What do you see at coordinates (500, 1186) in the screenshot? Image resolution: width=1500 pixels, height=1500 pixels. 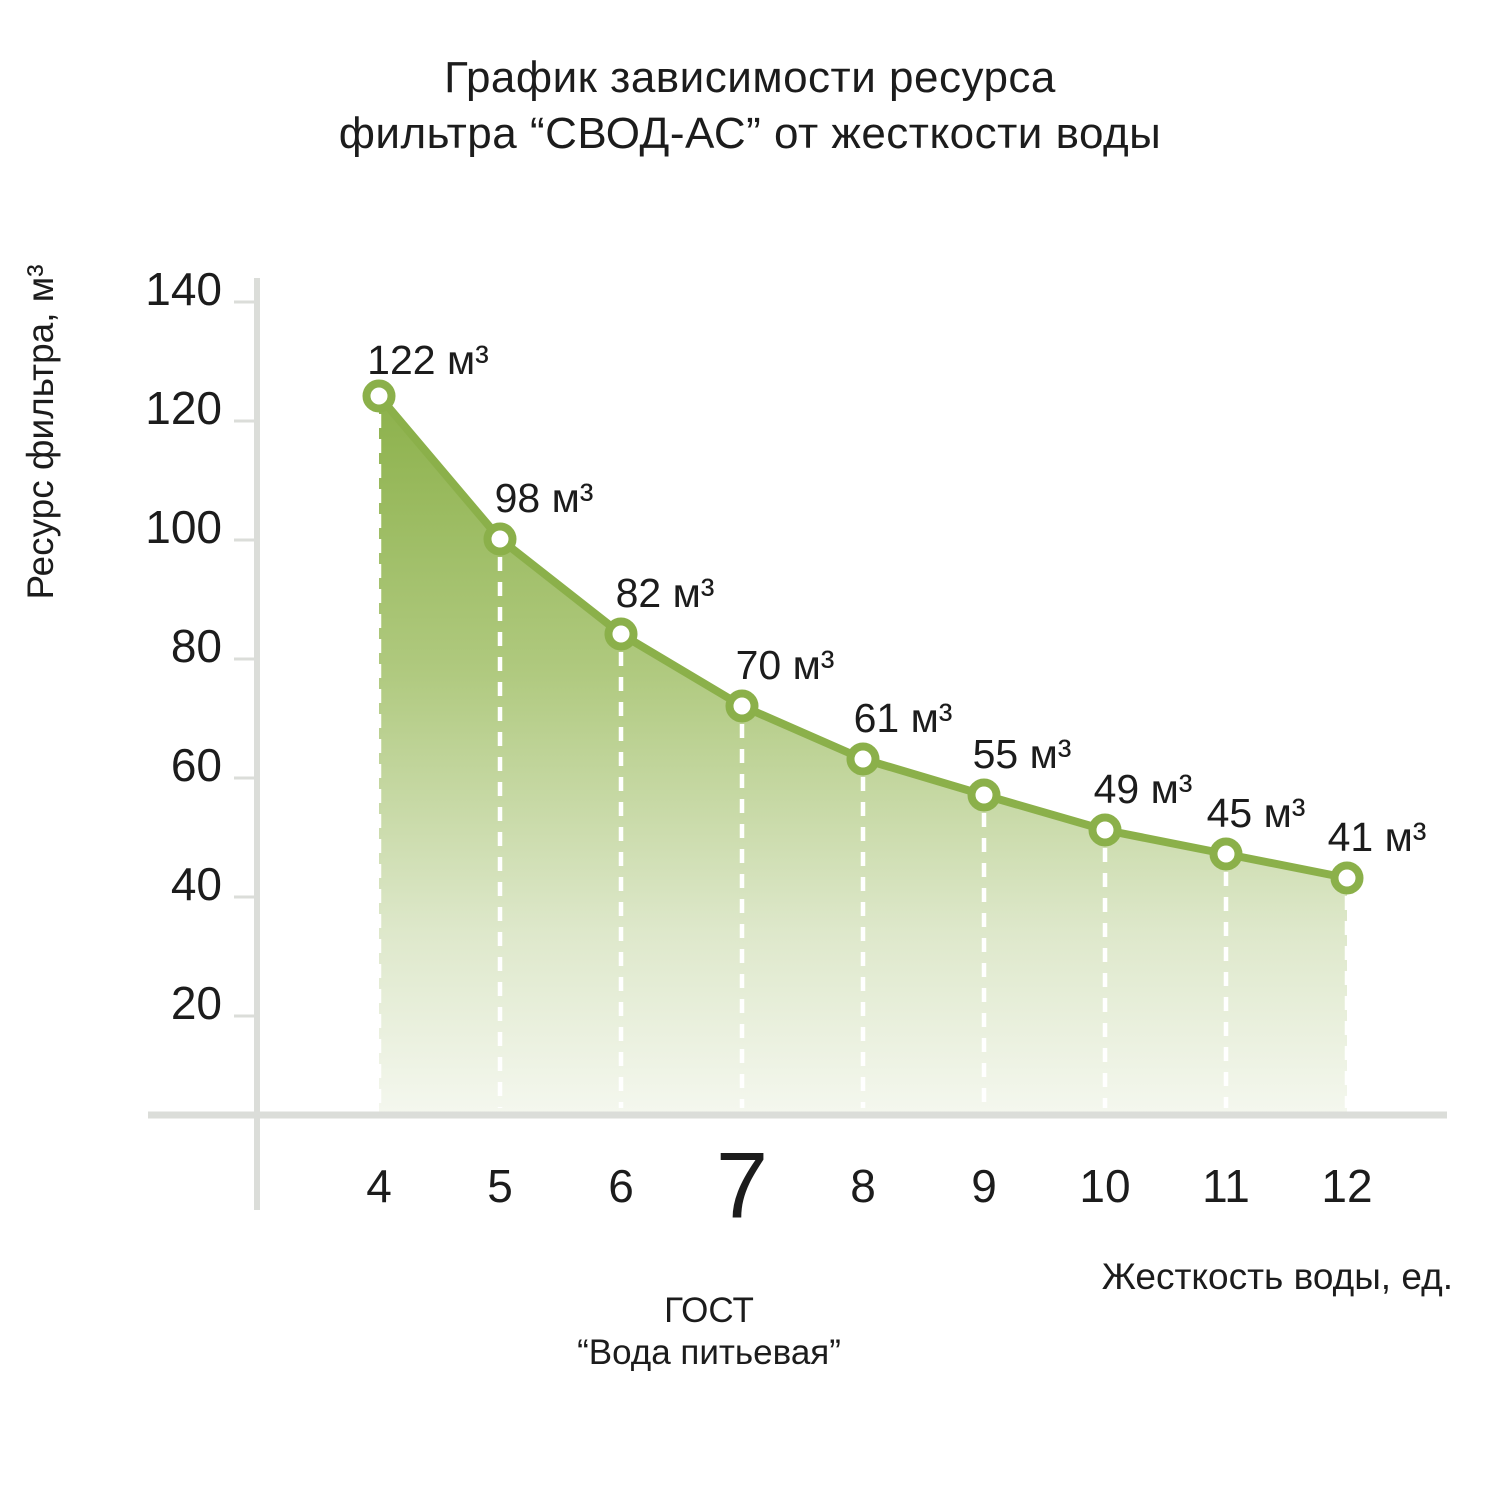 I see `x-tick-label-5: 5` at bounding box center [500, 1186].